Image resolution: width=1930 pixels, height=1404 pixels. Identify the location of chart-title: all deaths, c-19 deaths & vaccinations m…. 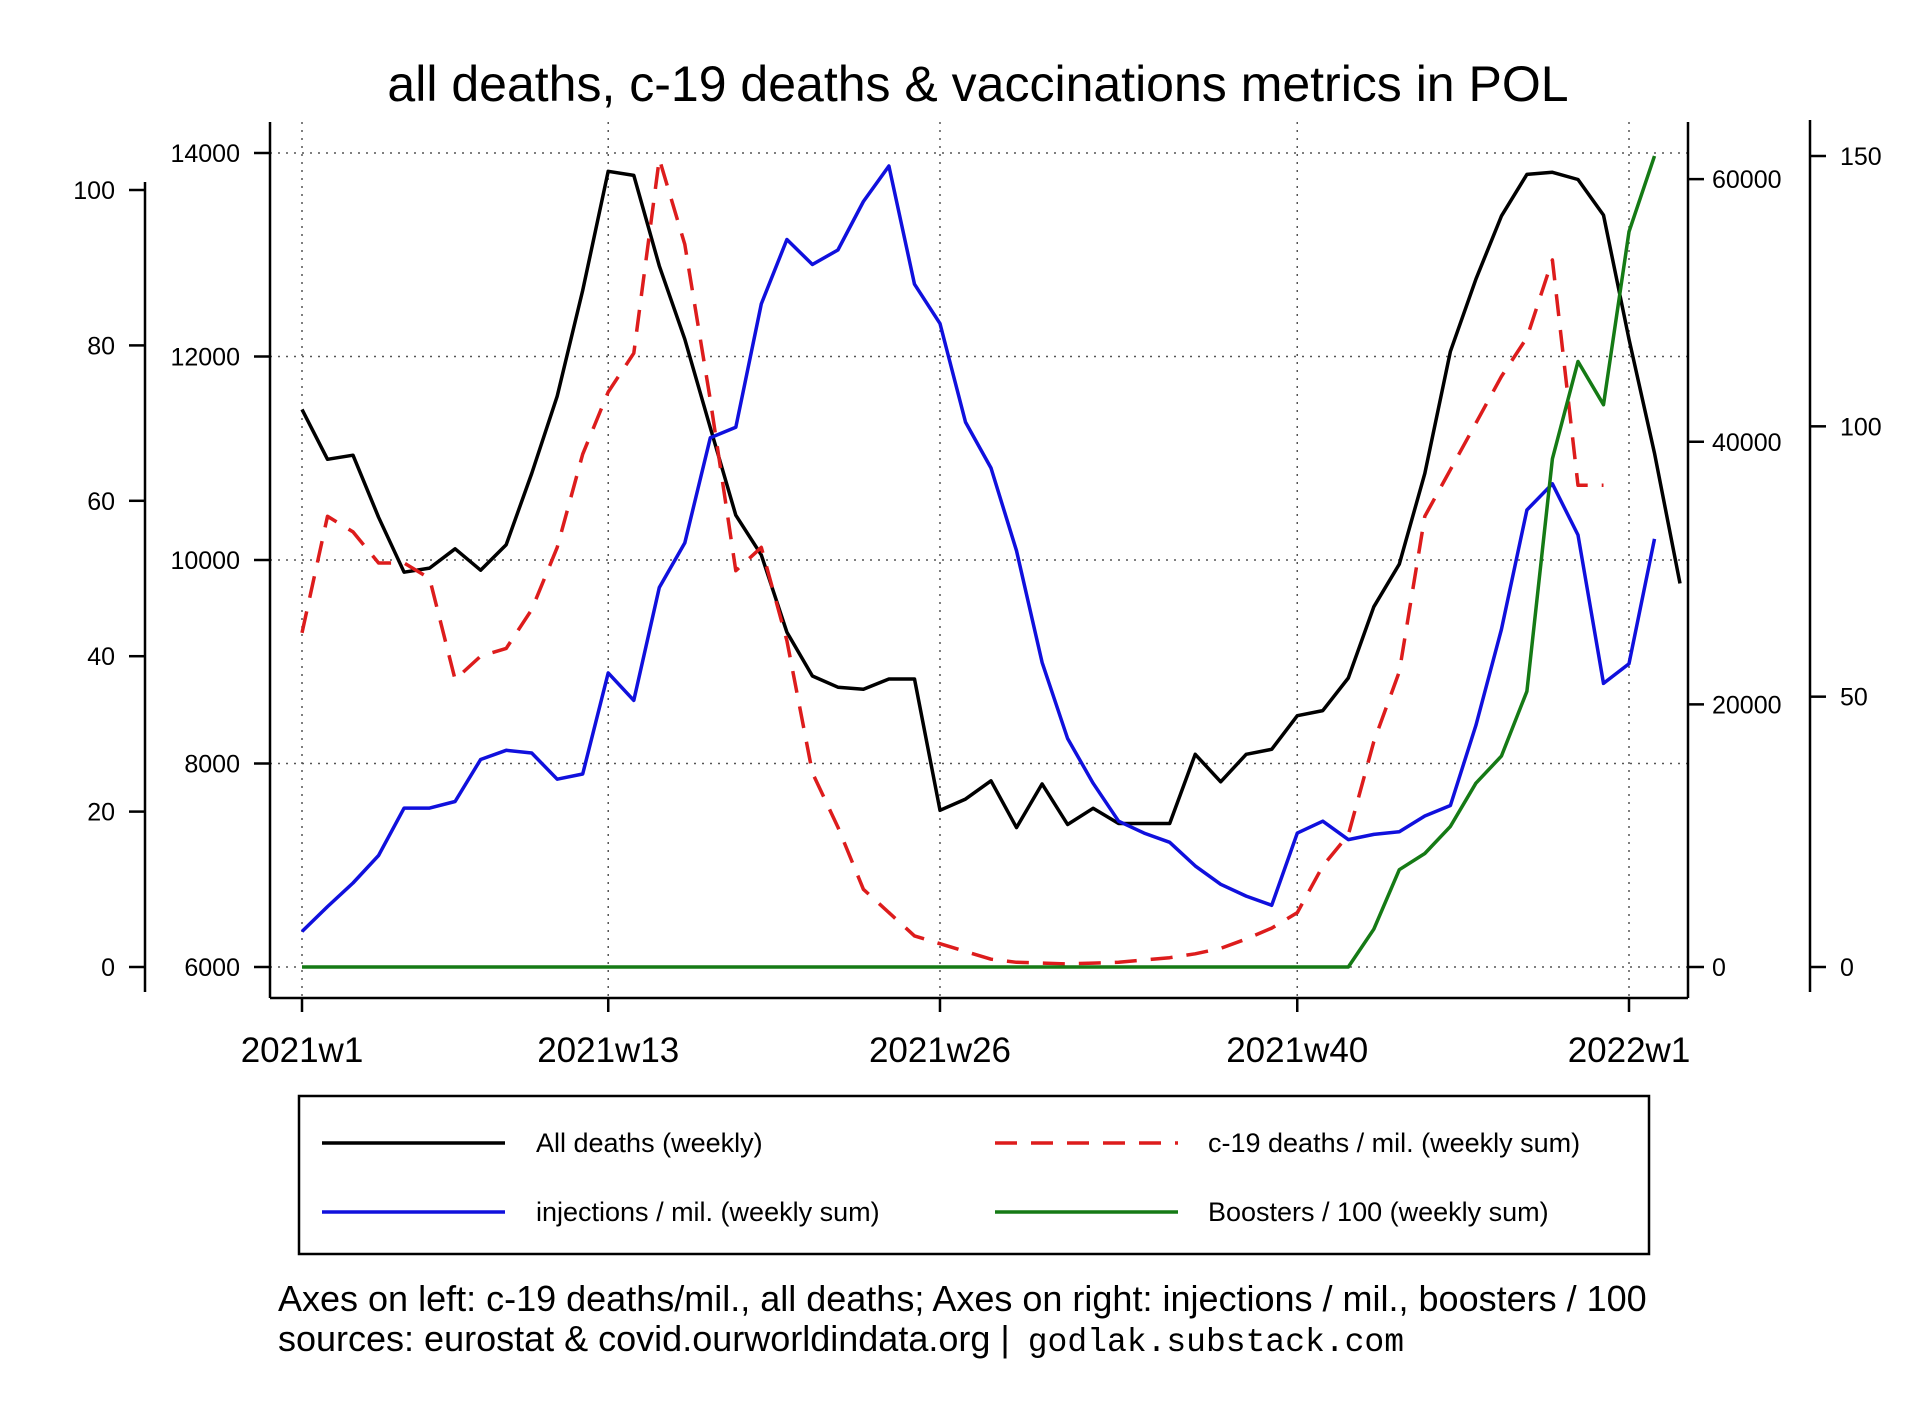
(977, 84).